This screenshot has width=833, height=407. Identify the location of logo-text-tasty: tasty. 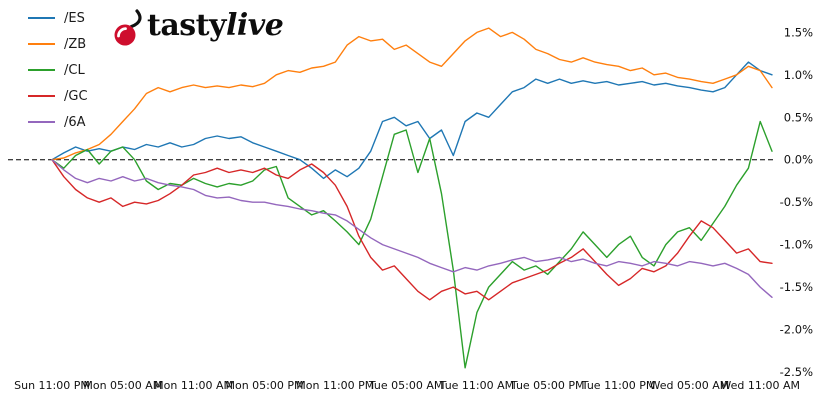
(186, 25).